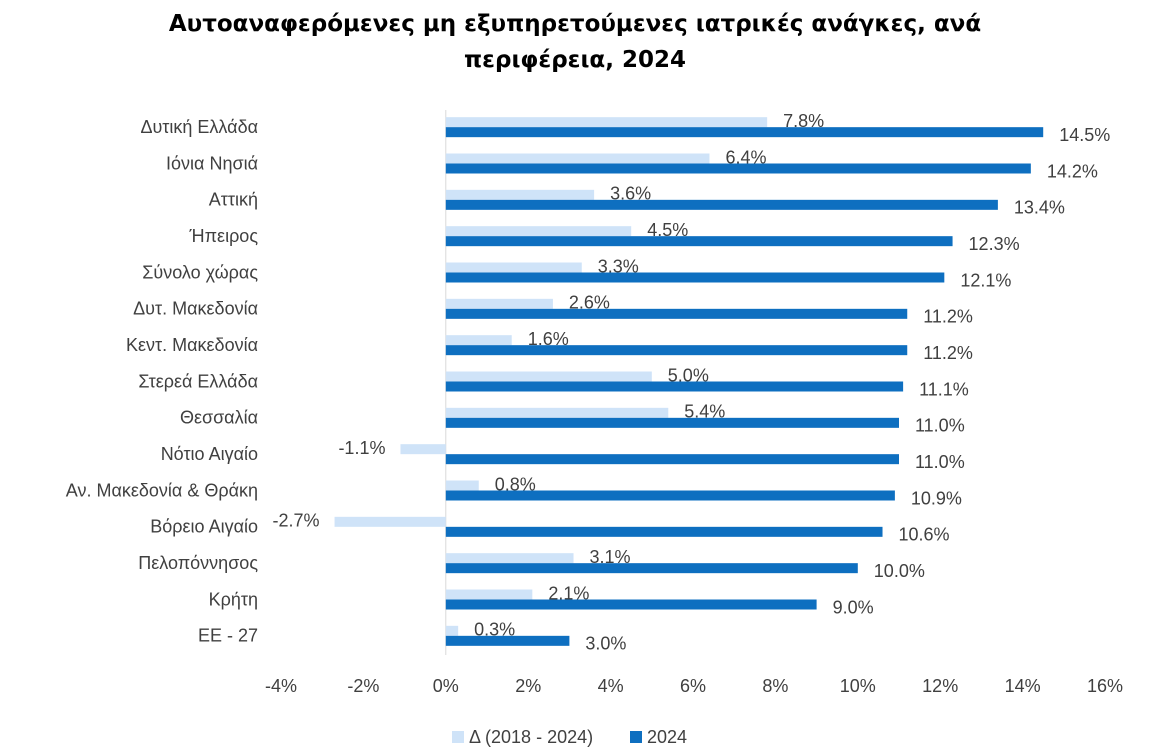 This screenshot has width=1150, height=750. What do you see at coordinates (212, 163) in the screenshot?
I see `y-tick-label: Ιόνια Νησιά` at bounding box center [212, 163].